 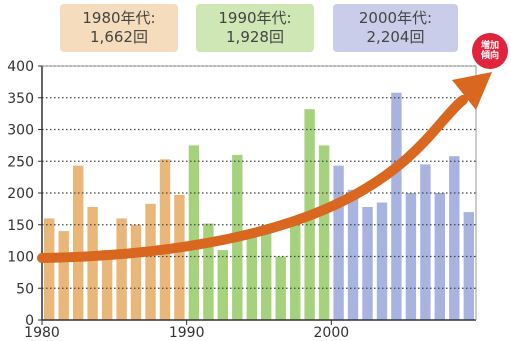 I want to click on bar-2000, so click(x=338, y=242).